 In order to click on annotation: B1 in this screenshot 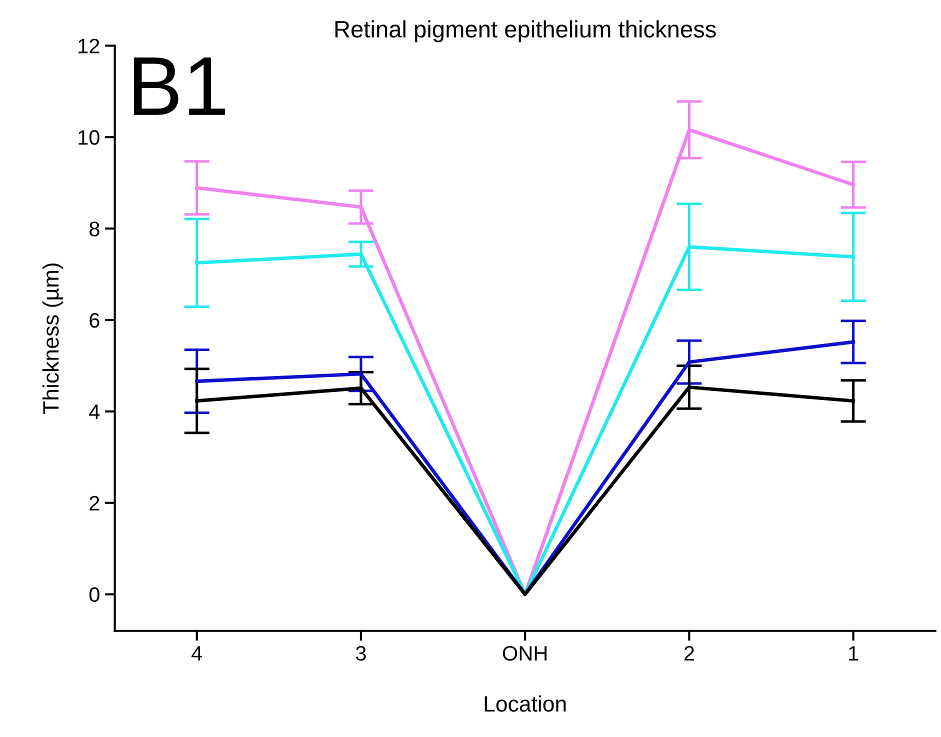, I will do `click(179, 86)`.